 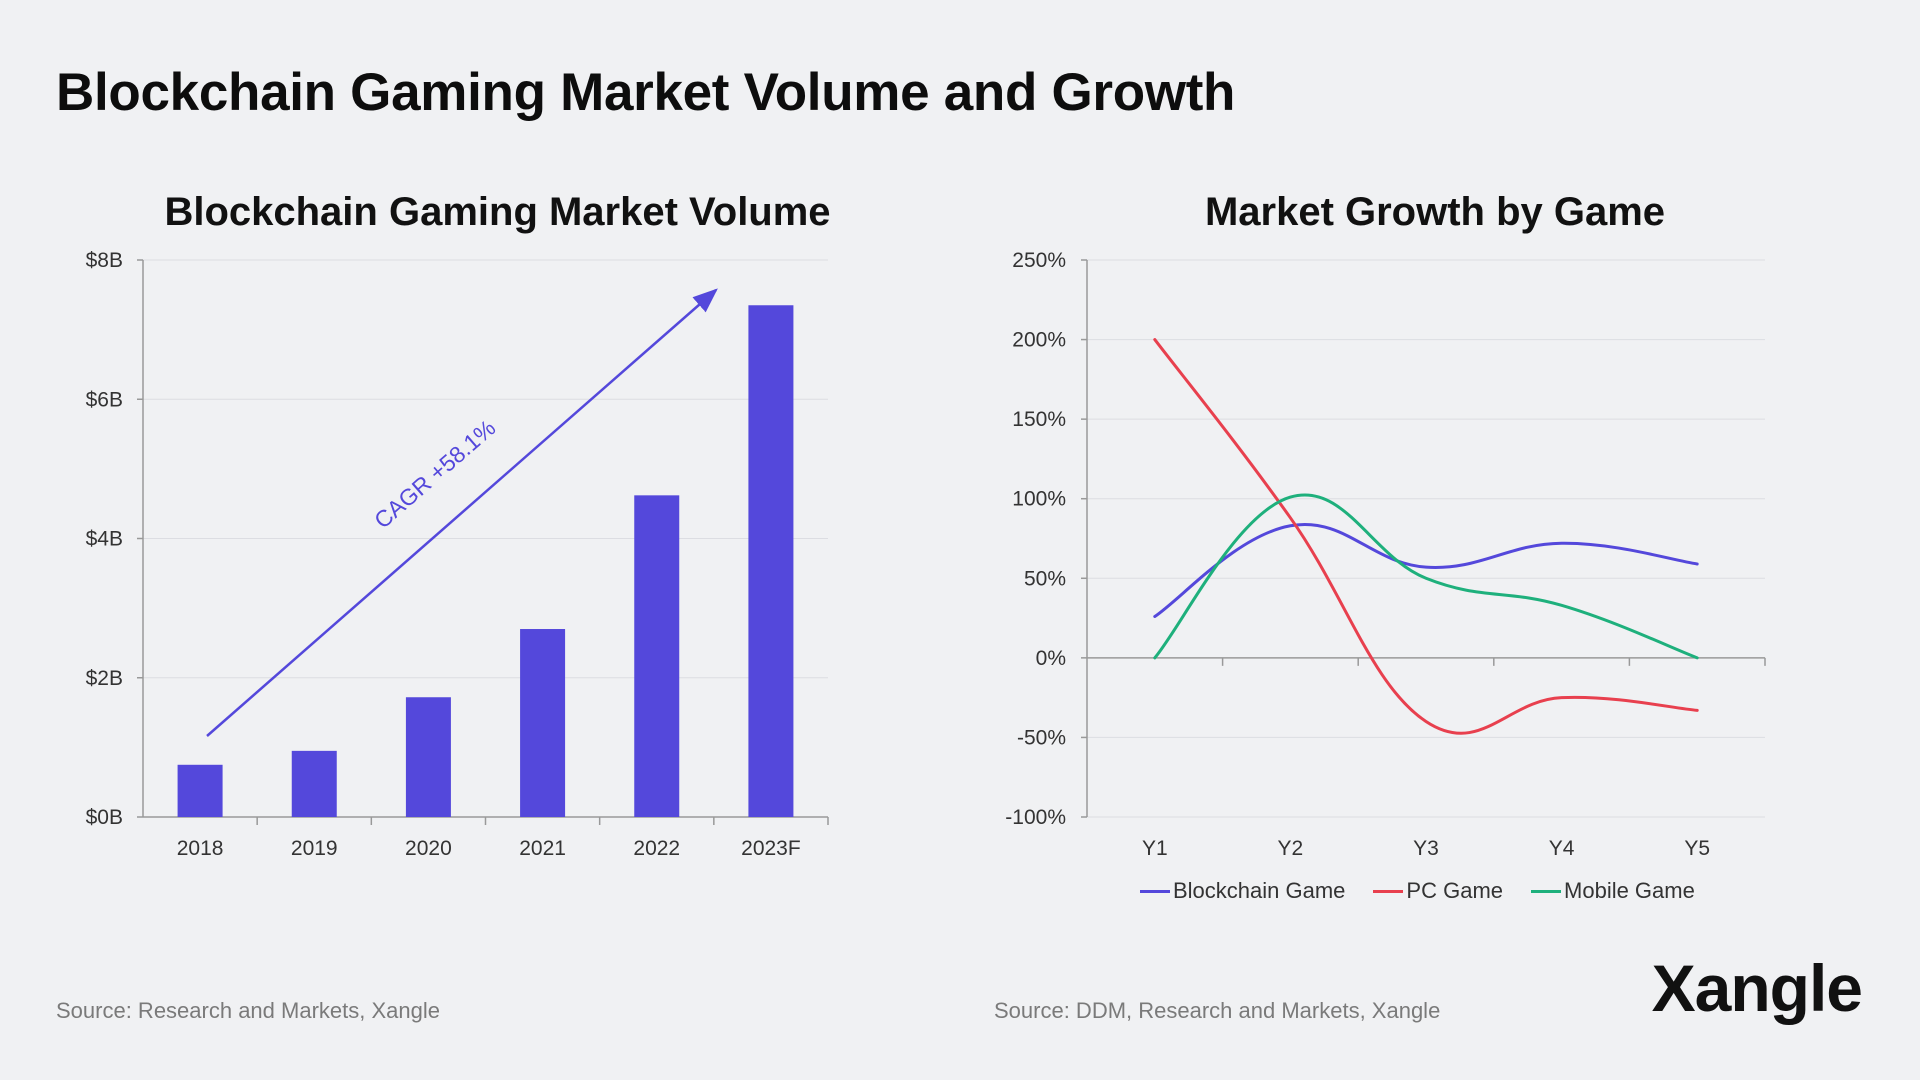 I want to click on bar-y-tick-label: $0B, so click(x=104, y=817).